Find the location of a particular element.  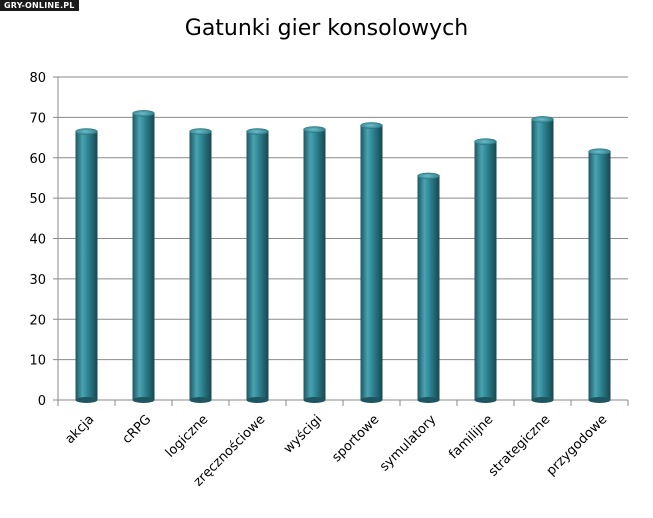

y-tick-label: 10 is located at coordinates (37, 361).